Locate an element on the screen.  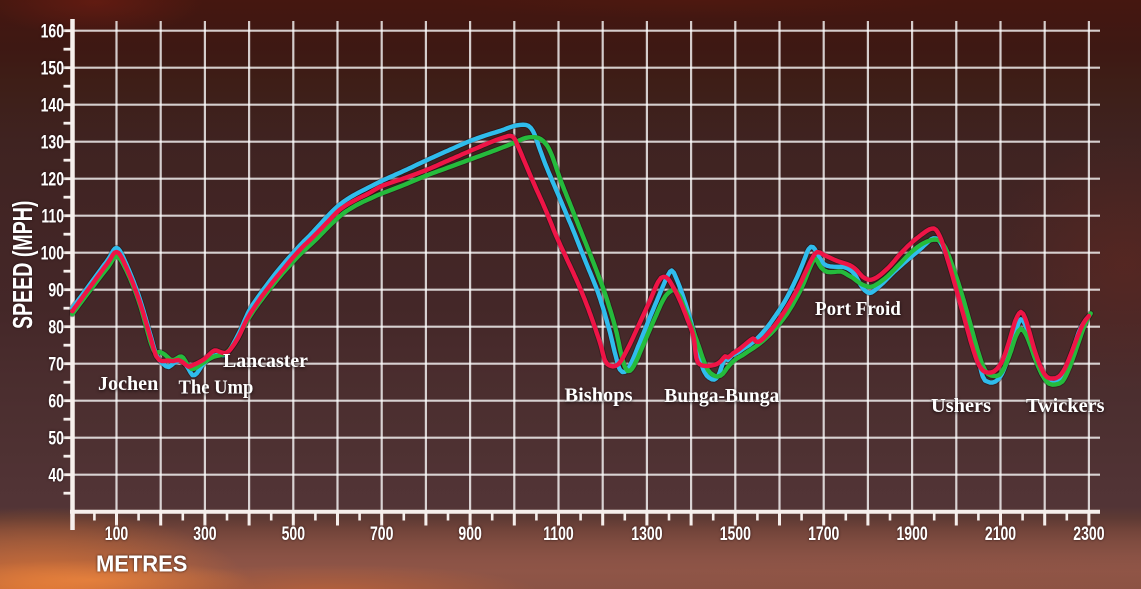
svg-text: 90 is located at coordinates (56, 290).